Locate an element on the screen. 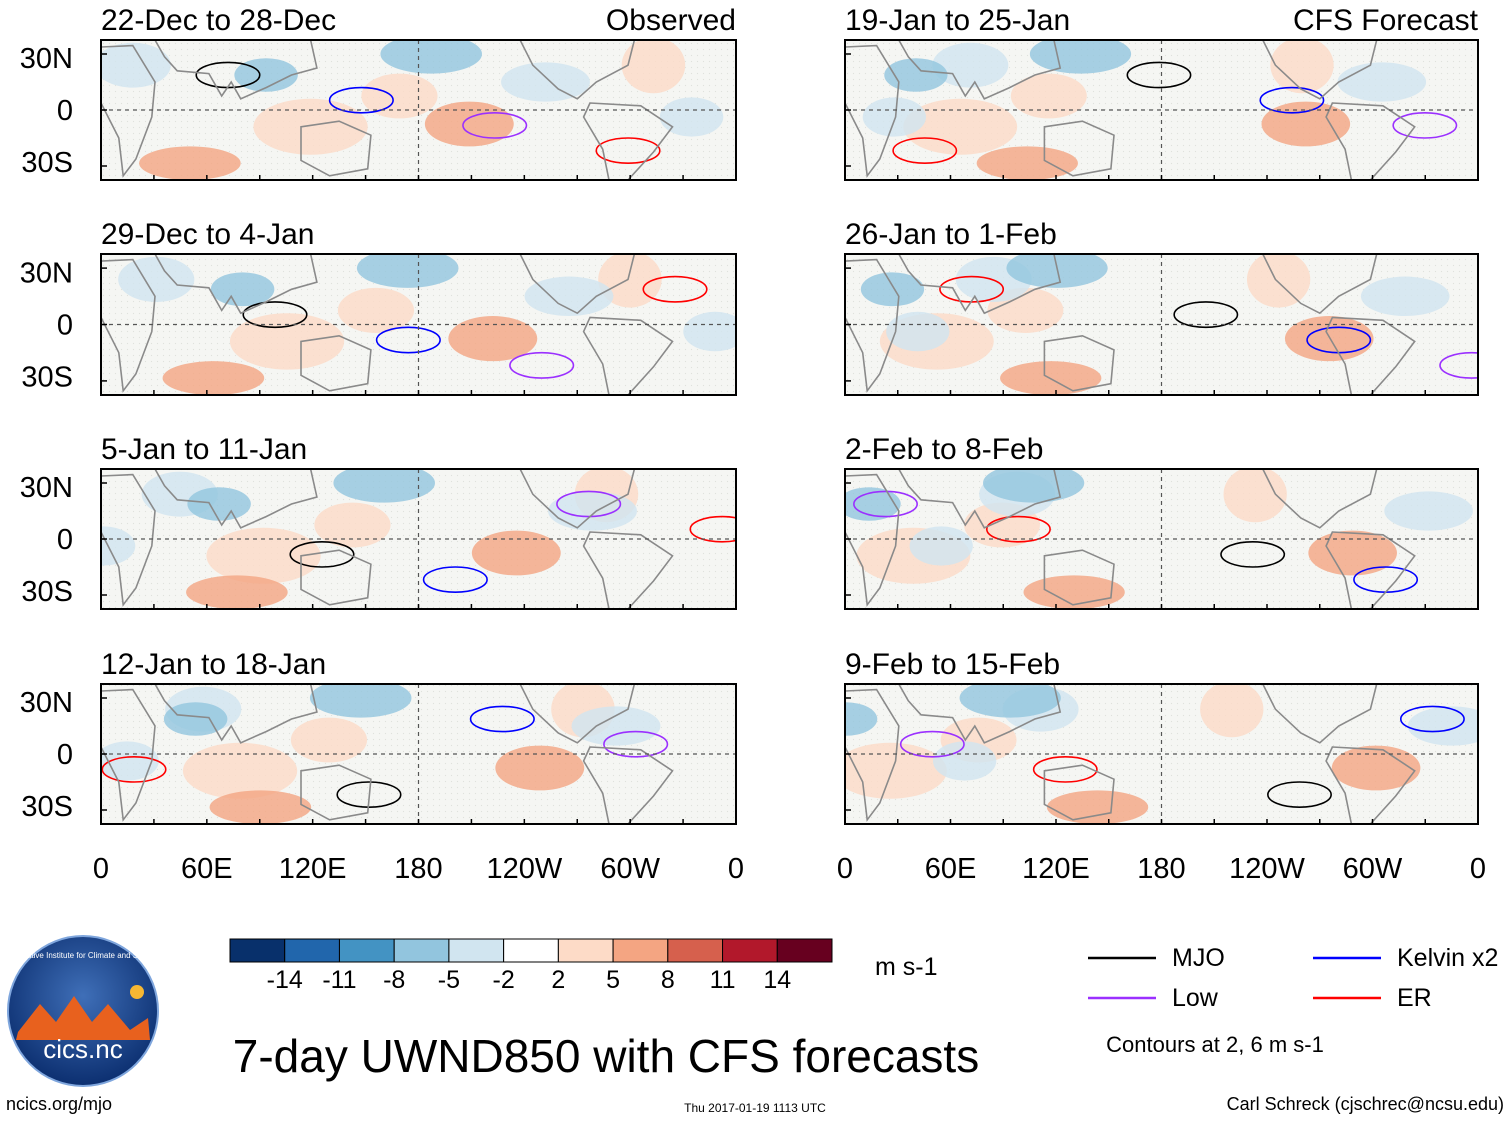  footer-timestamp: Thu 2017-01-19 1113 UTC is located at coordinates (755, 1108).